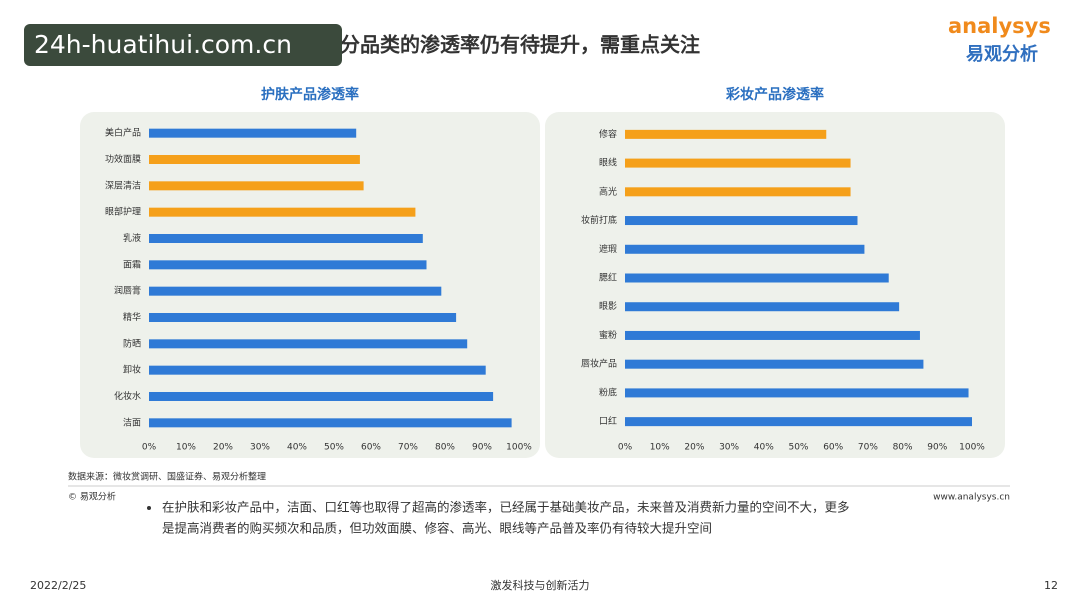 Image resolution: width=1080 pixels, height=607 pixels. I want to click on y-tick-label: 美白产品, so click(123, 133).